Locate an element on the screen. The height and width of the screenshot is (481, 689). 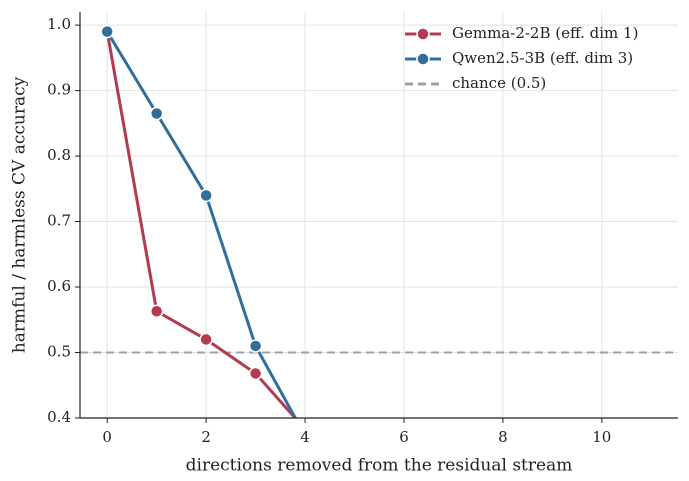
y-tick-label: 0.4 is located at coordinates (59, 417).